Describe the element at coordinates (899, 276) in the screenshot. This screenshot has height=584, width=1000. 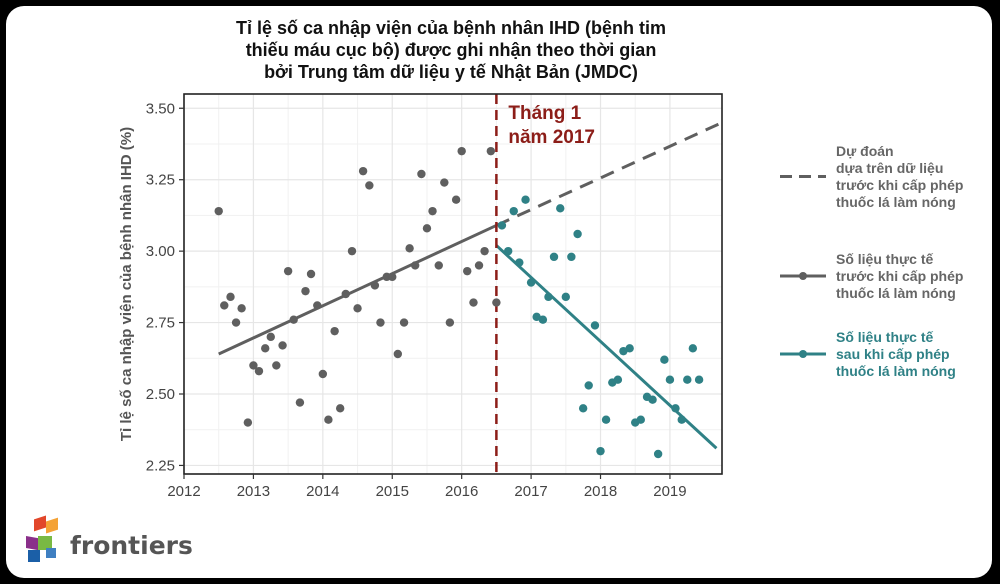
I see `legend-label: trước khi cấp phép` at that location.